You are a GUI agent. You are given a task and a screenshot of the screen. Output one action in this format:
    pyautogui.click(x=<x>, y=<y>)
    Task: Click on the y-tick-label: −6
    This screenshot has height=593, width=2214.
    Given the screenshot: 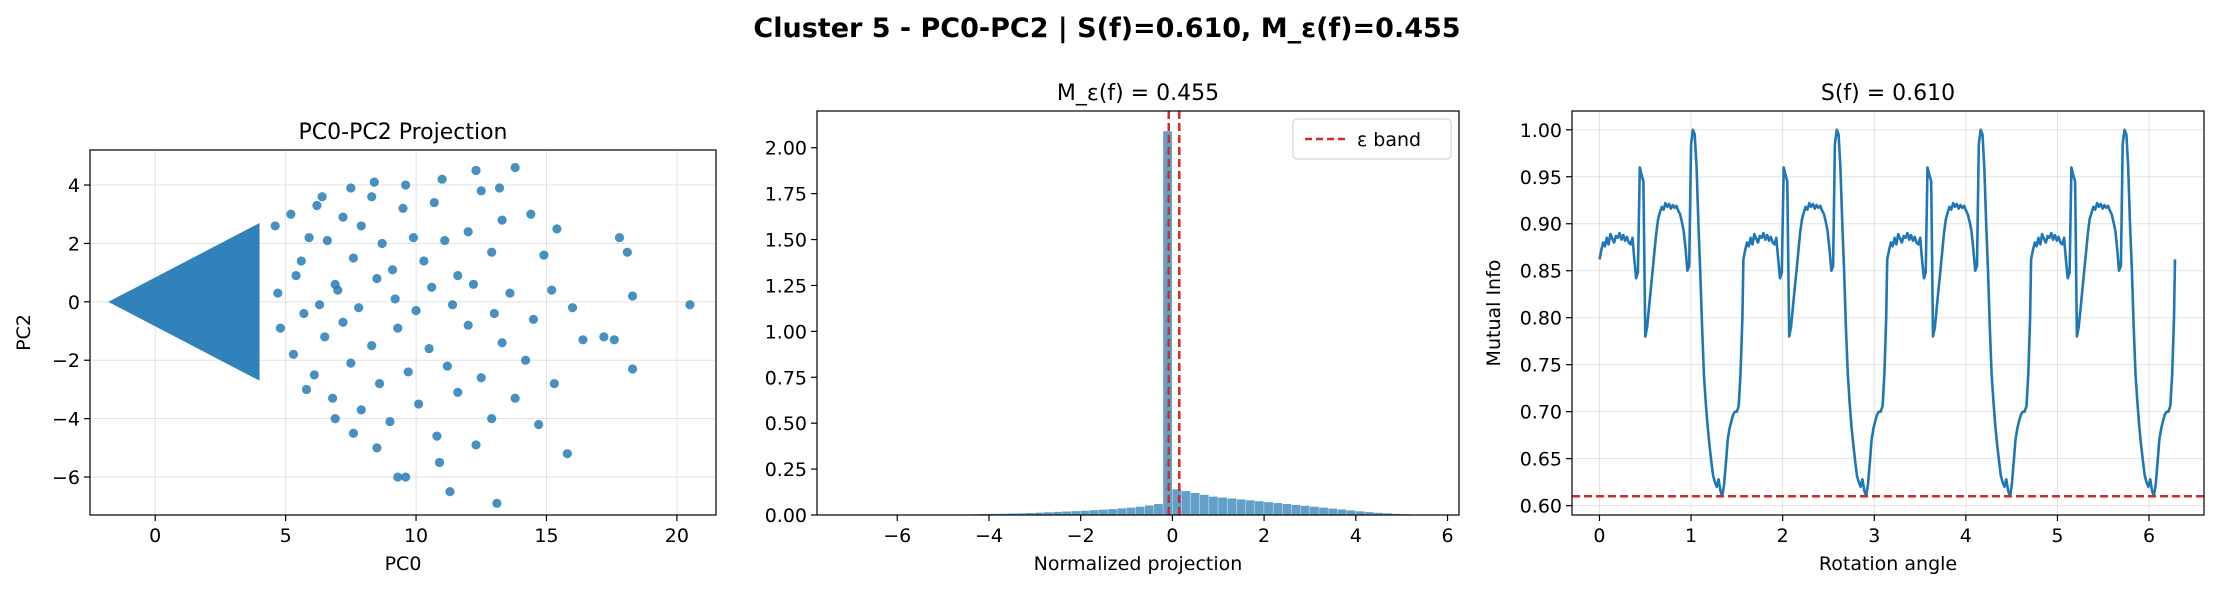 What is the action you would take?
    pyautogui.click(x=66, y=478)
    